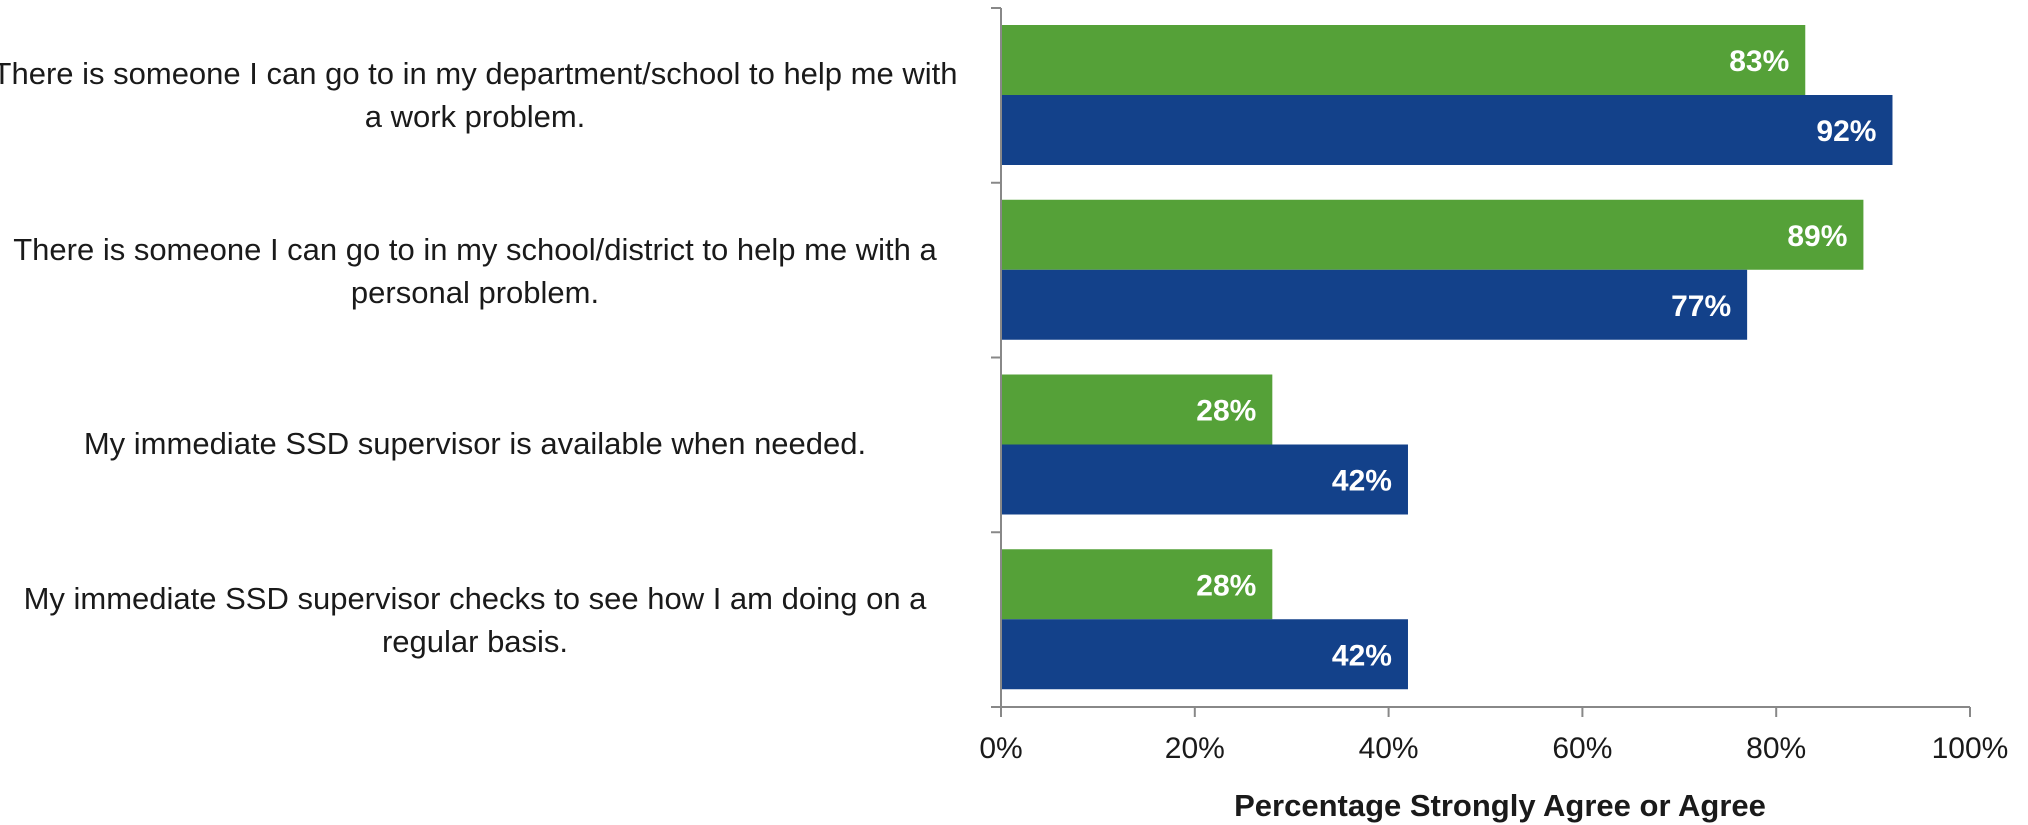 The width and height of the screenshot is (2028, 825). What do you see at coordinates (1000, 748) in the screenshot?
I see `x-tick-label-0: 0%` at bounding box center [1000, 748].